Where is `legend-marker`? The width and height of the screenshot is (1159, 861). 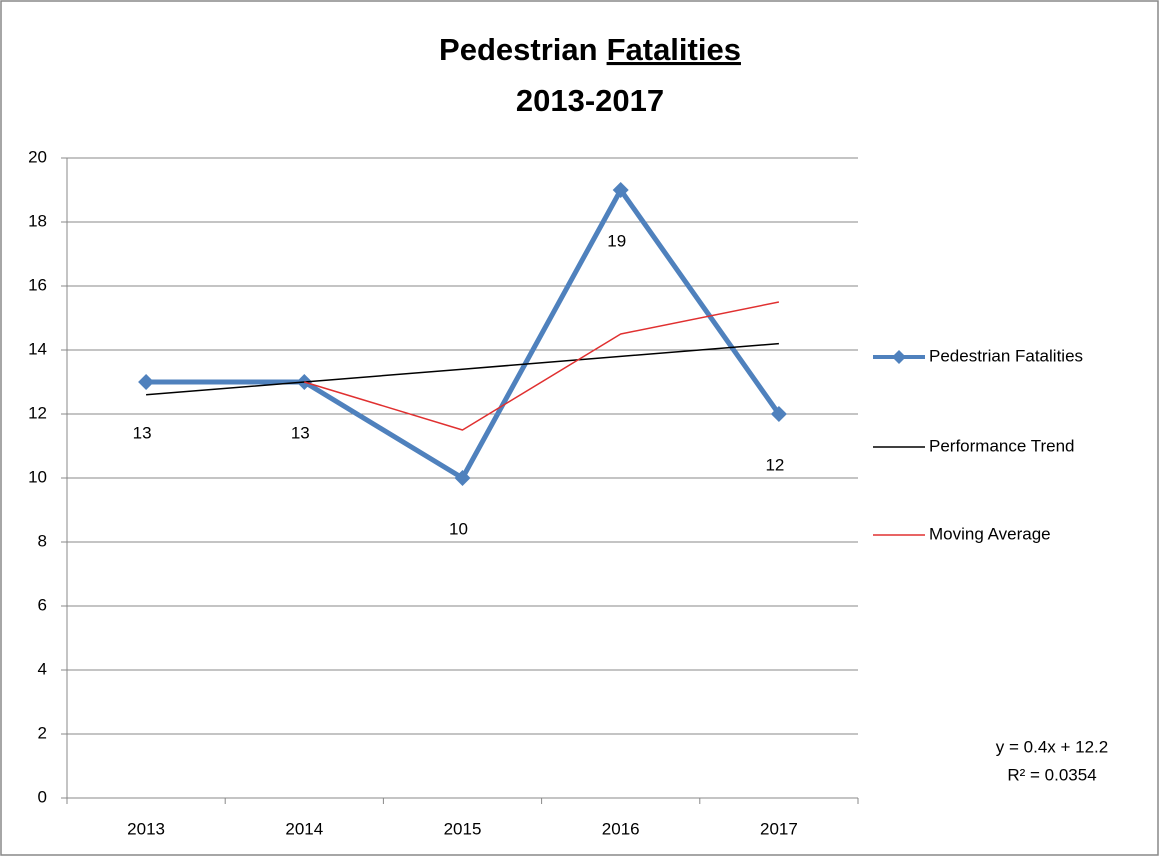
legend-marker is located at coordinates (899, 357).